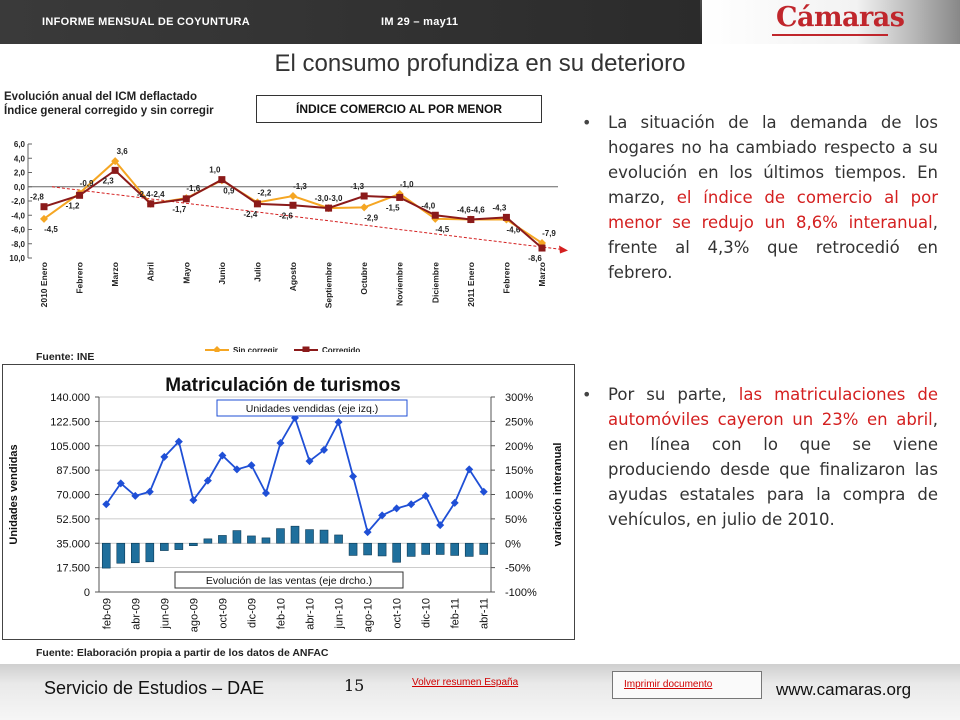 The width and height of the screenshot is (960, 720). I want to click on y-tick-label-left: 87.500, so click(73, 471).